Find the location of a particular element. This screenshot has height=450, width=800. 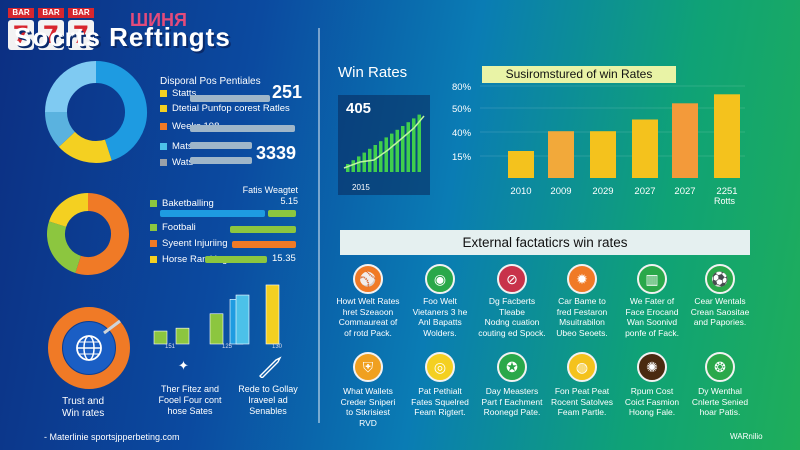

page-title: Socrts Reftingts is located at coordinates (122, 37).